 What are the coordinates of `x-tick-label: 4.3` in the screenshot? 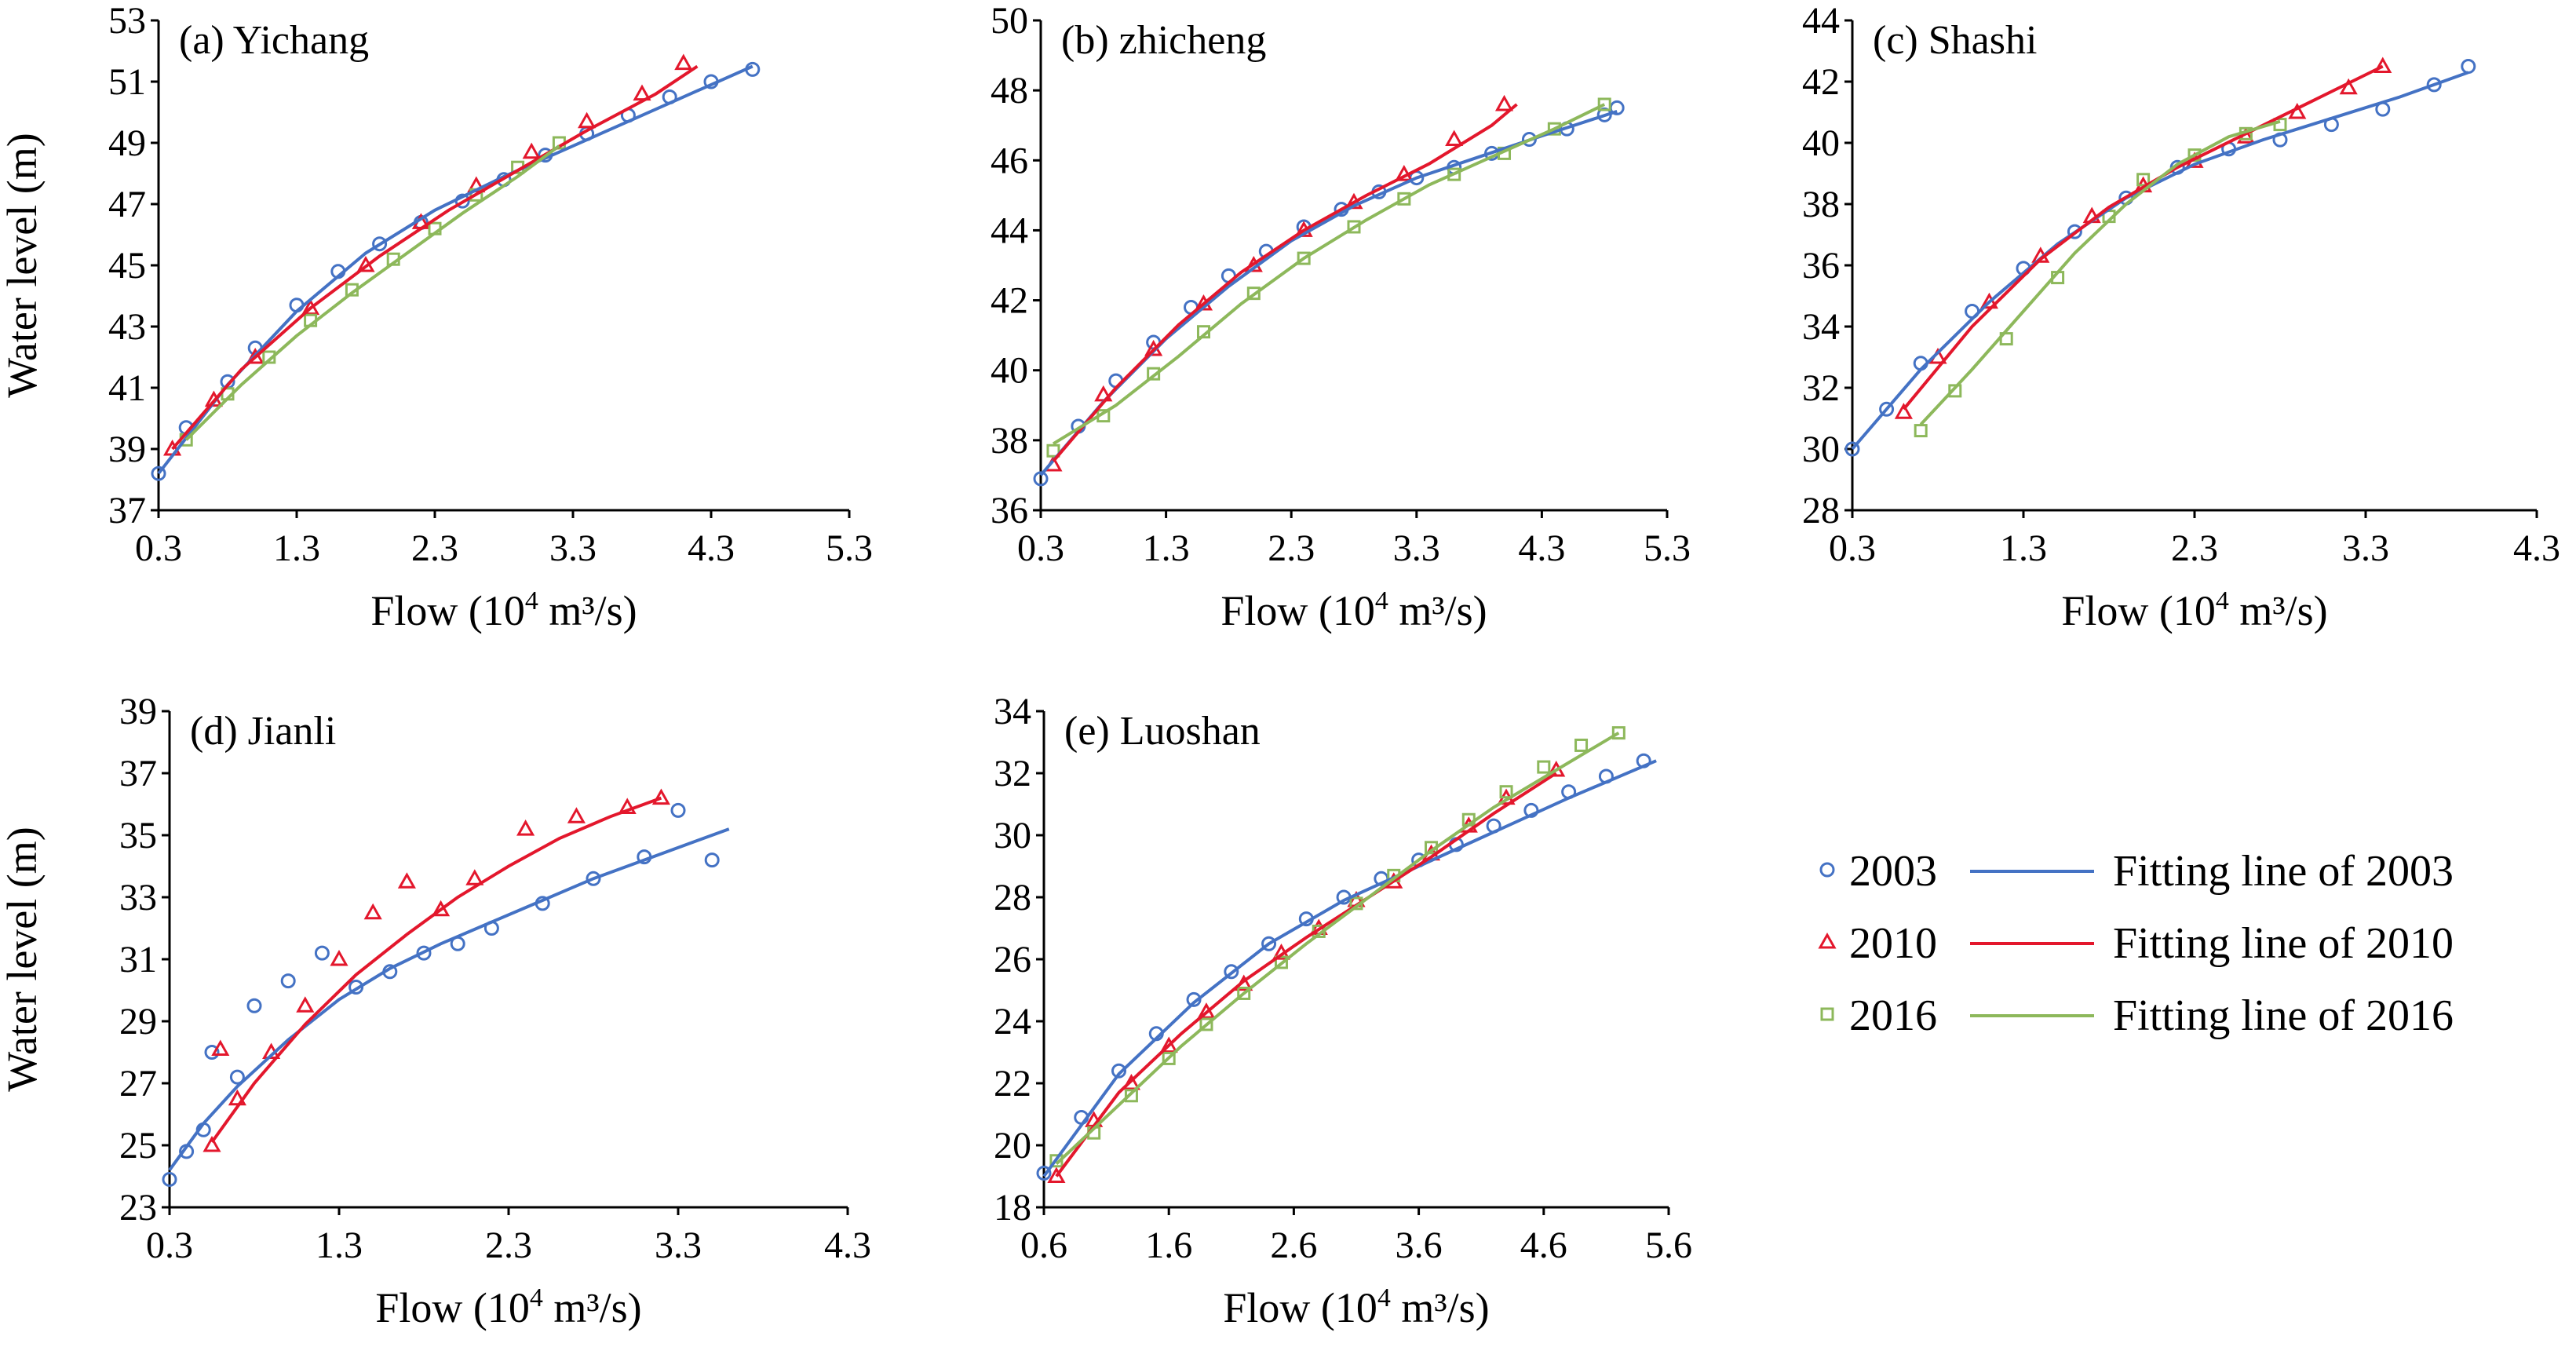 It's located at (847, 1245).